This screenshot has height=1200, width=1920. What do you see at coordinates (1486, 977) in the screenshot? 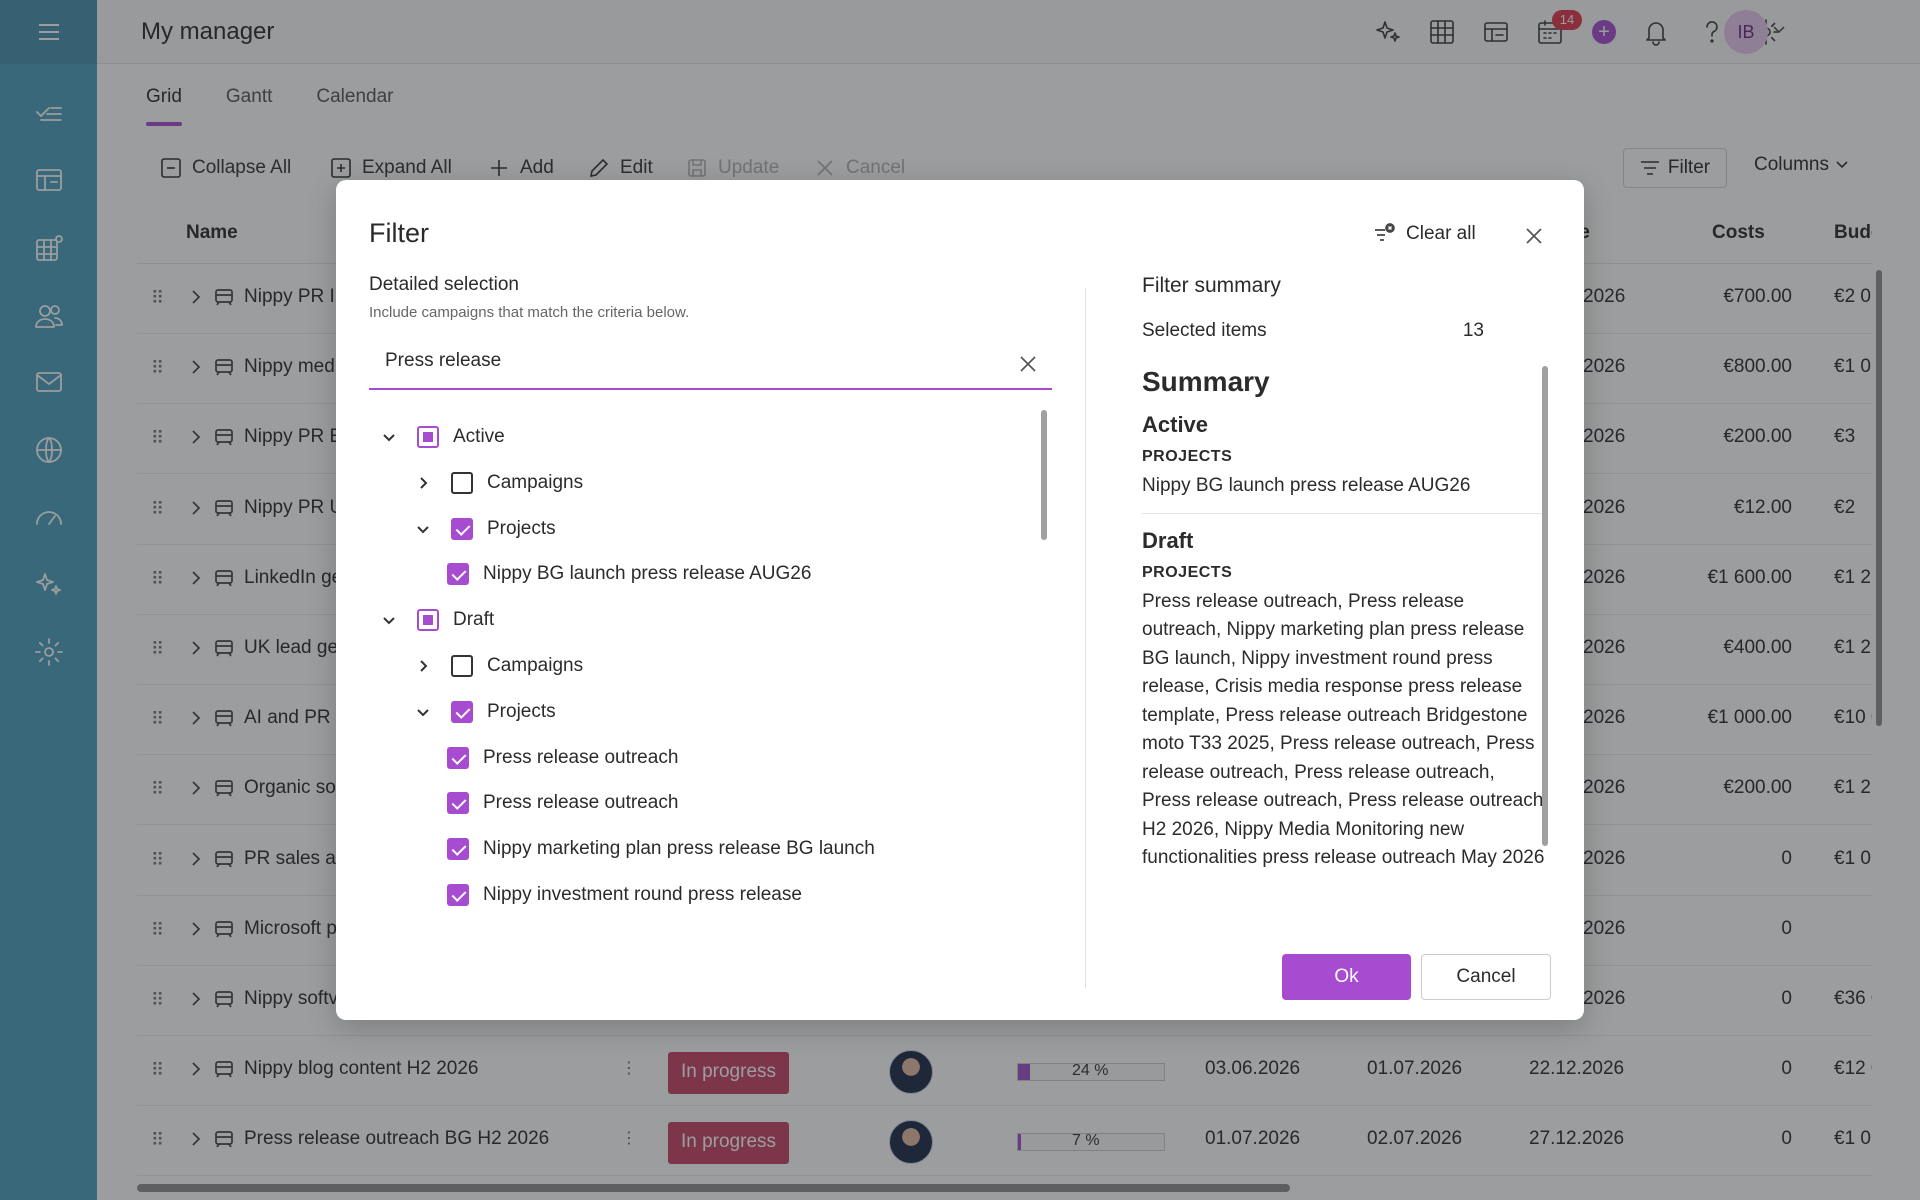
I see `cancel-button: Cancel` at bounding box center [1486, 977].